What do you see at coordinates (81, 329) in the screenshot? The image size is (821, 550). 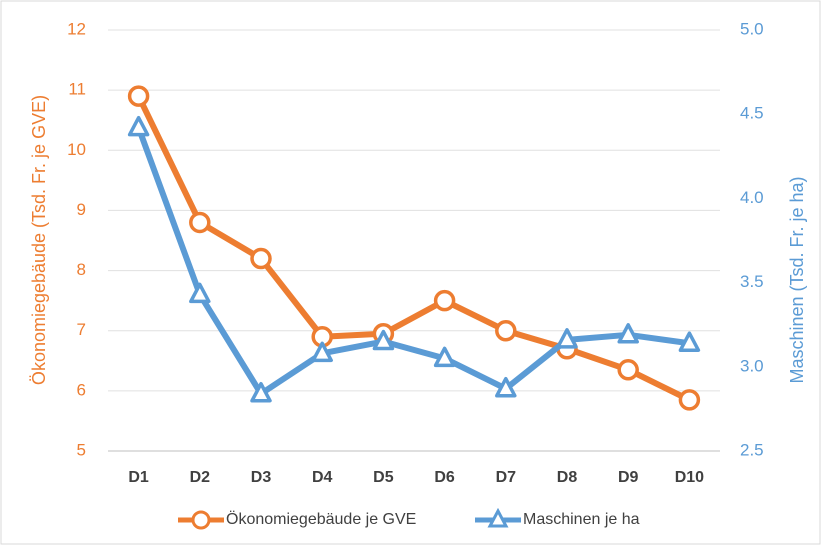 I see `y-tick-label: 7` at bounding box center [81, 329].